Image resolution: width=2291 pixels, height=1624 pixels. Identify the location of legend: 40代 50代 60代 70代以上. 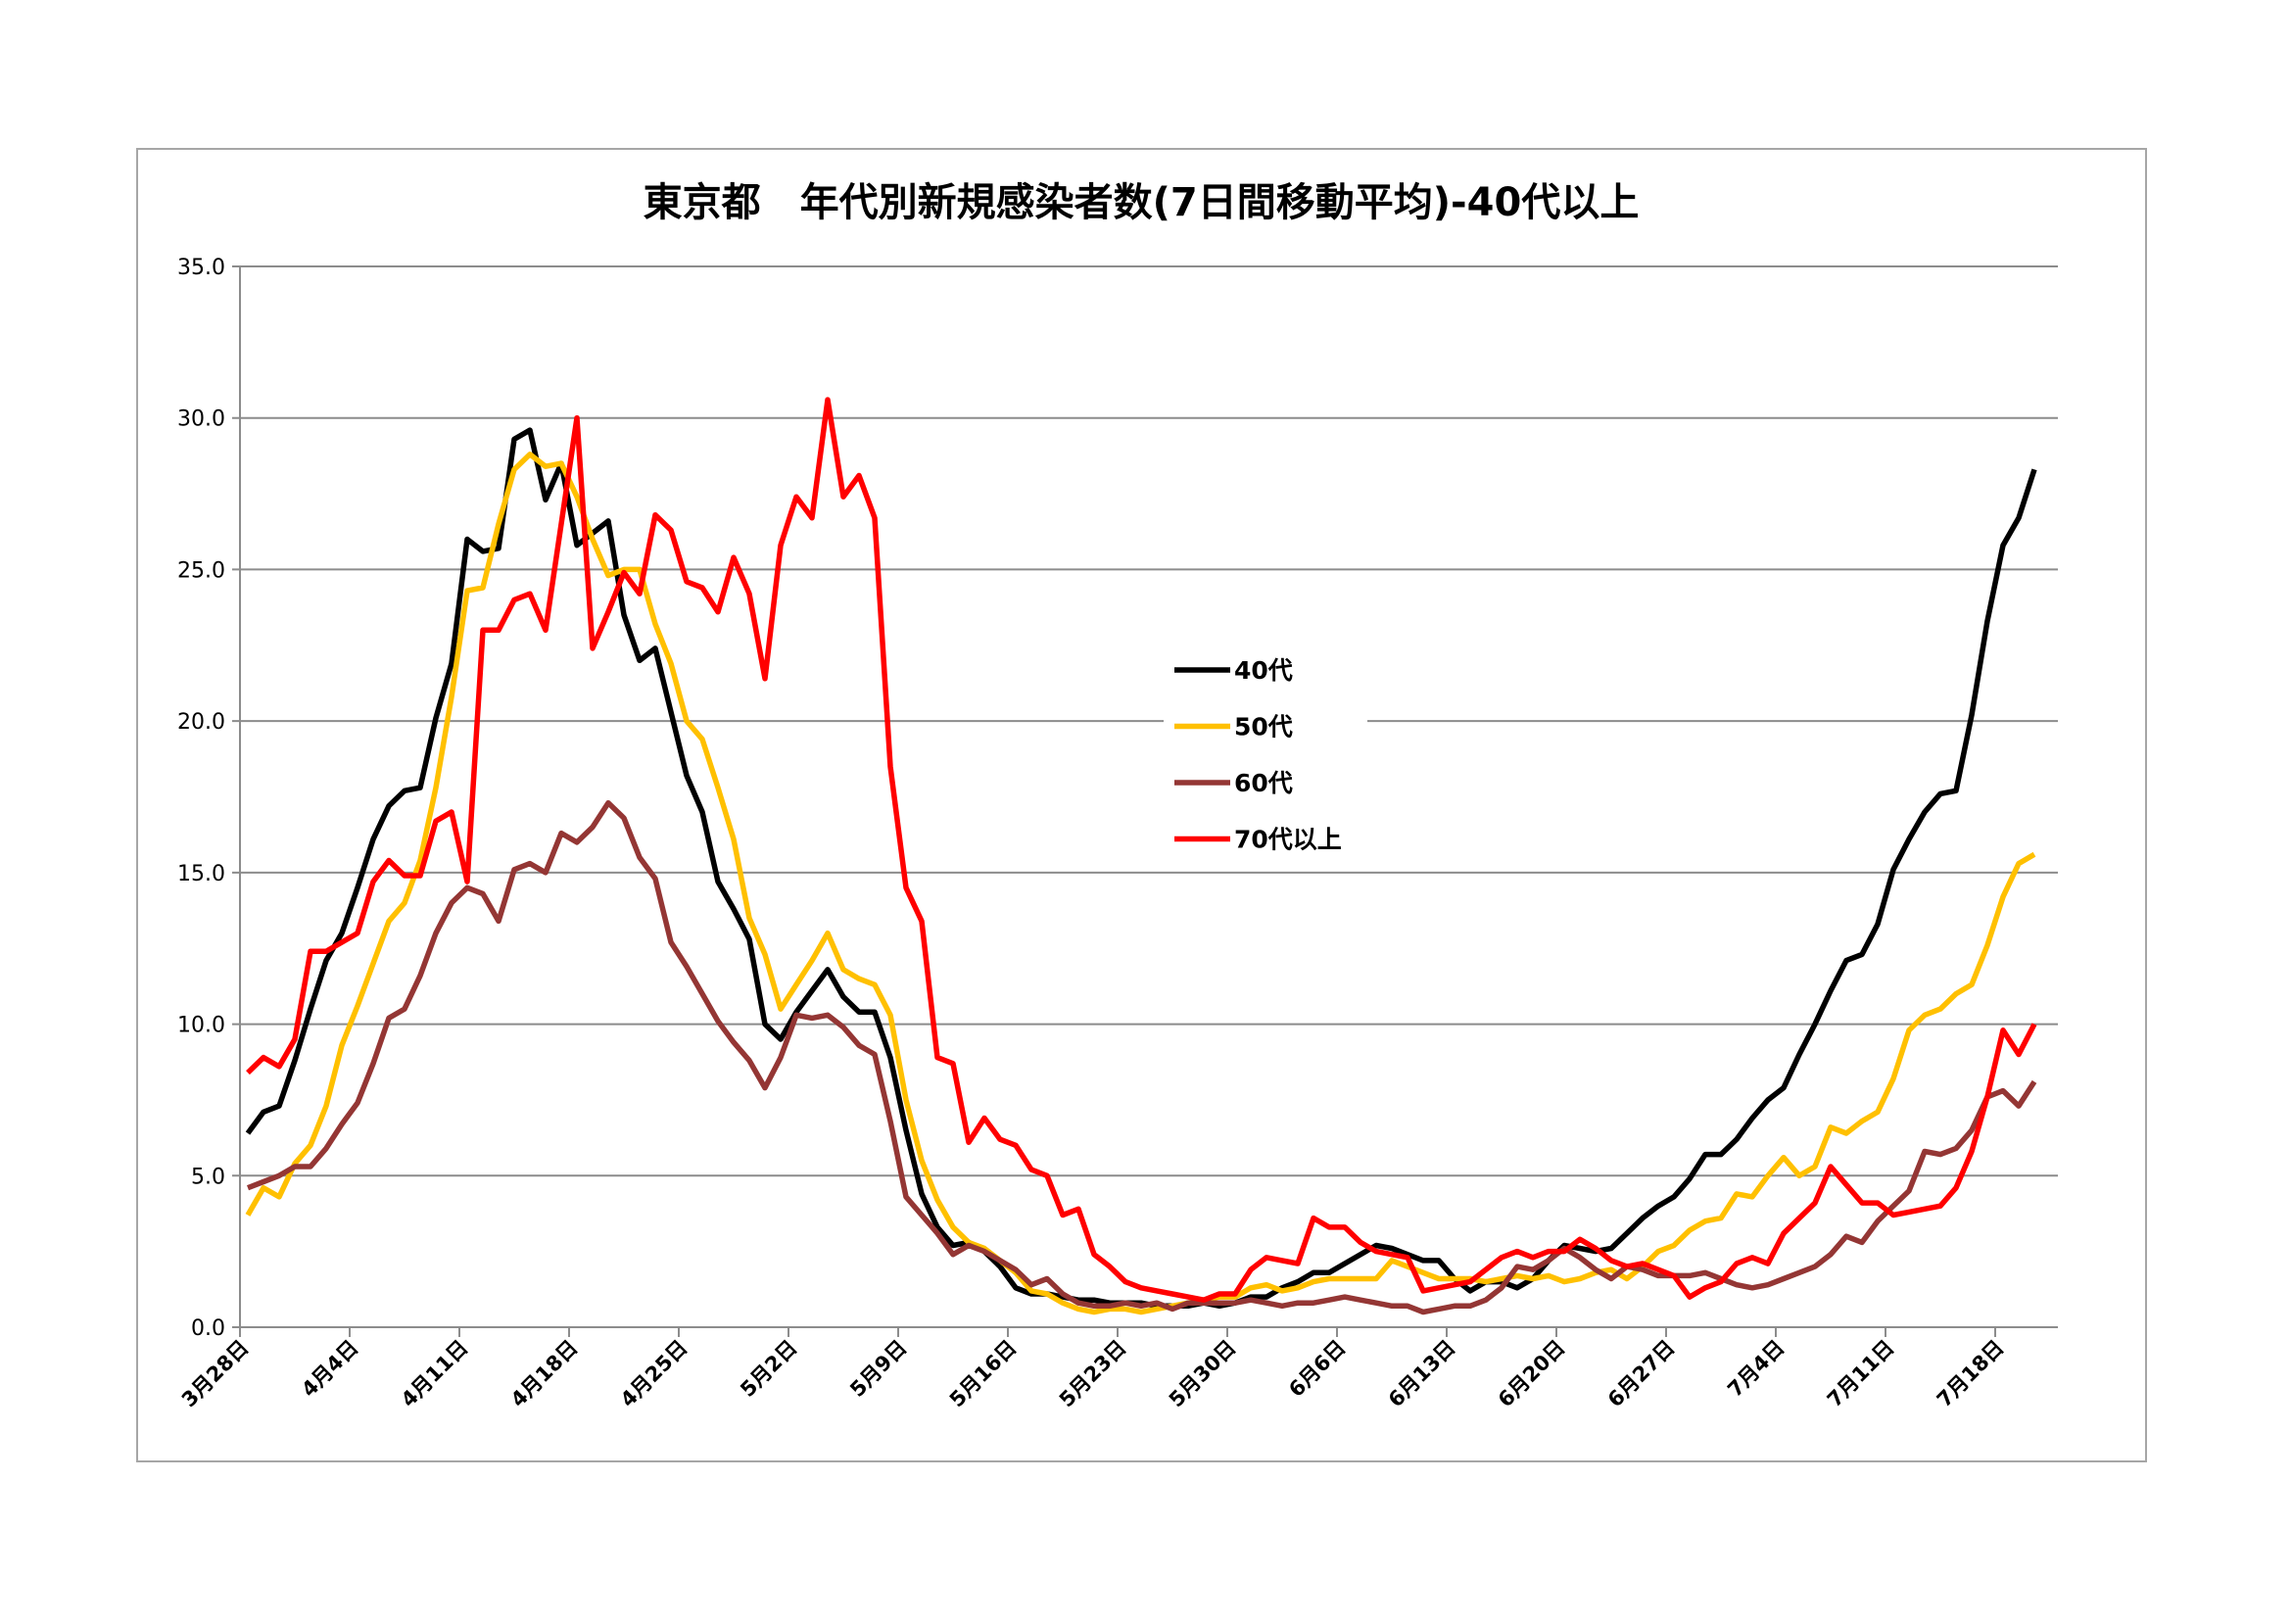
(1265, 752).